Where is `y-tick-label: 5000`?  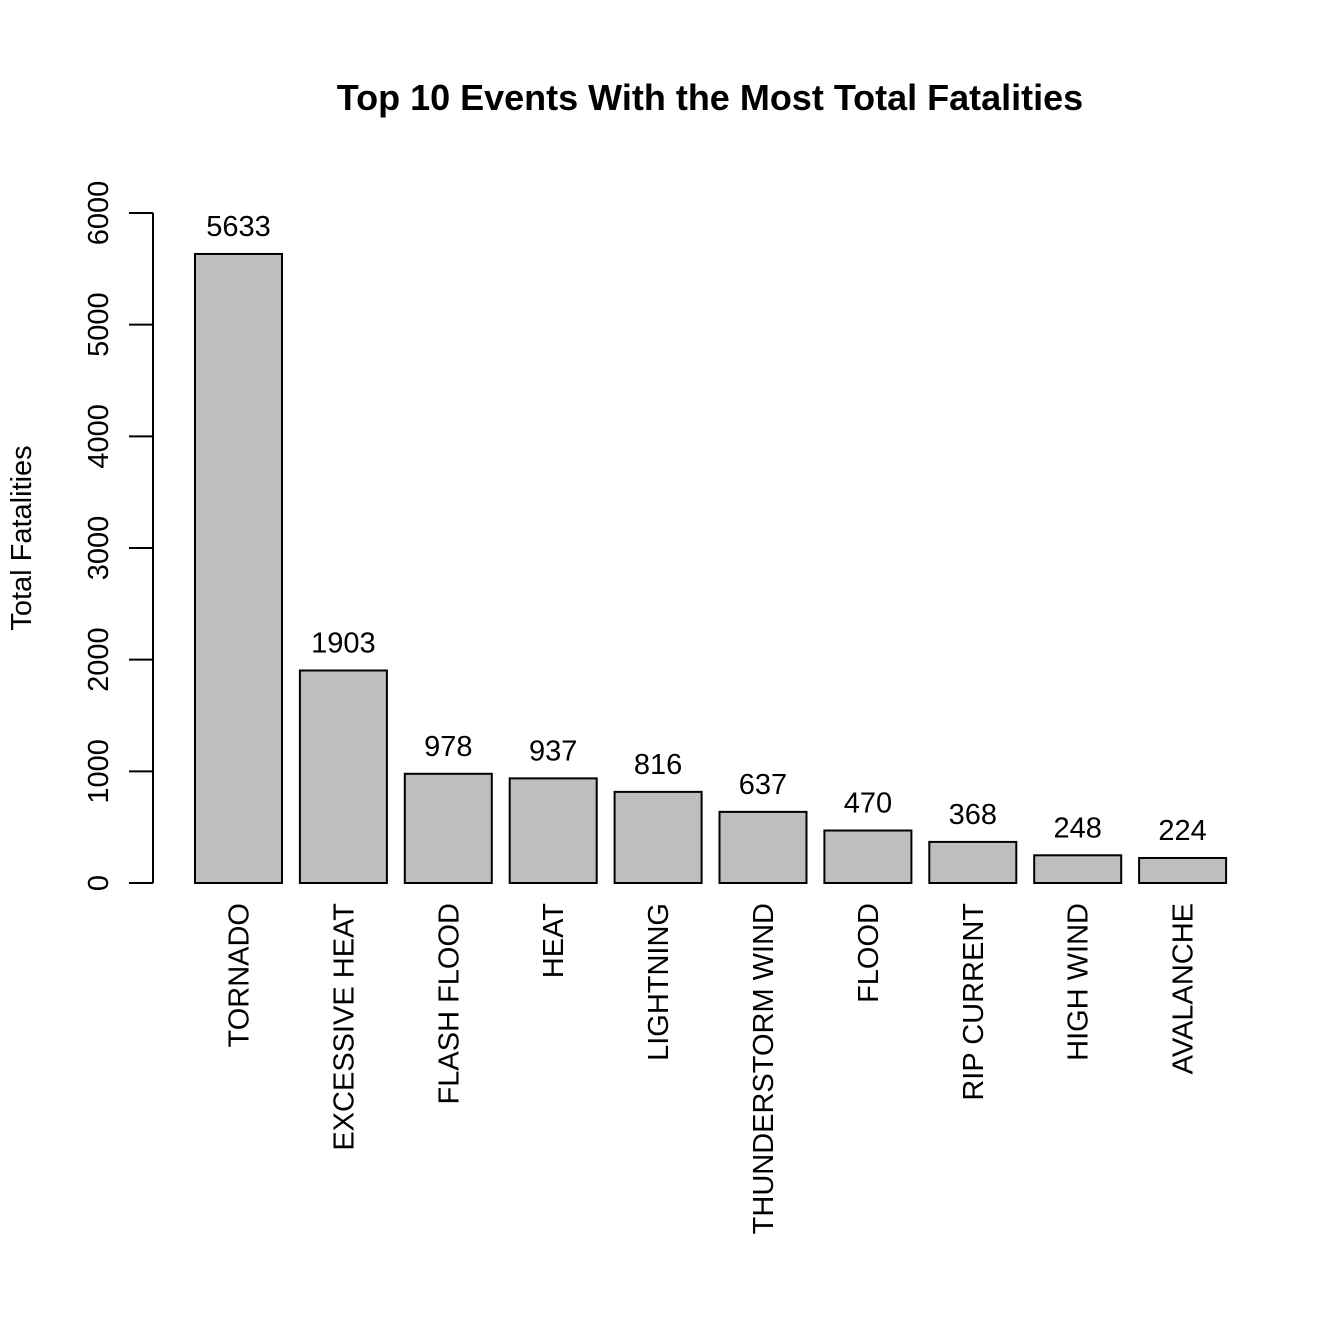 y-tick-label: 5000 is located at coordinates (99, 324).